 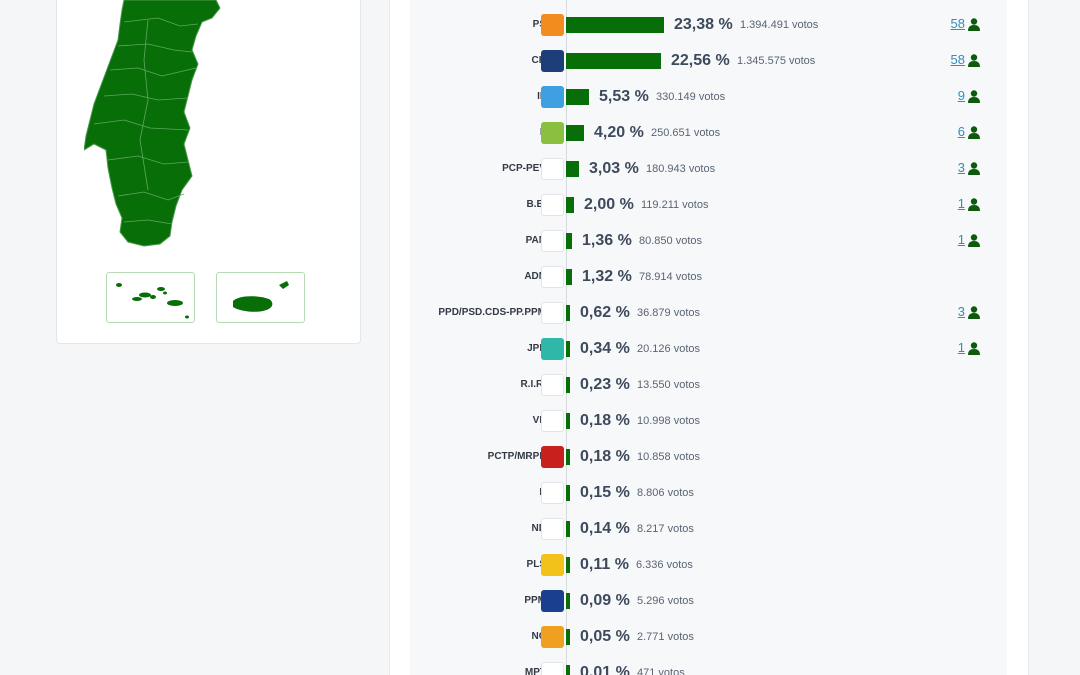 I want to click on vote-count: 180.943 votos, so click(x=681, y=169).